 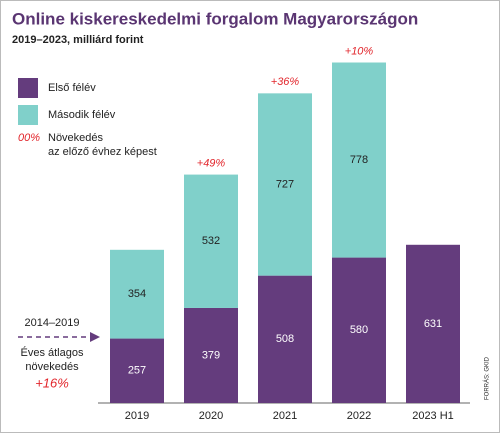 I want to click on growth-label: +36%, so click(x=285, y=82).